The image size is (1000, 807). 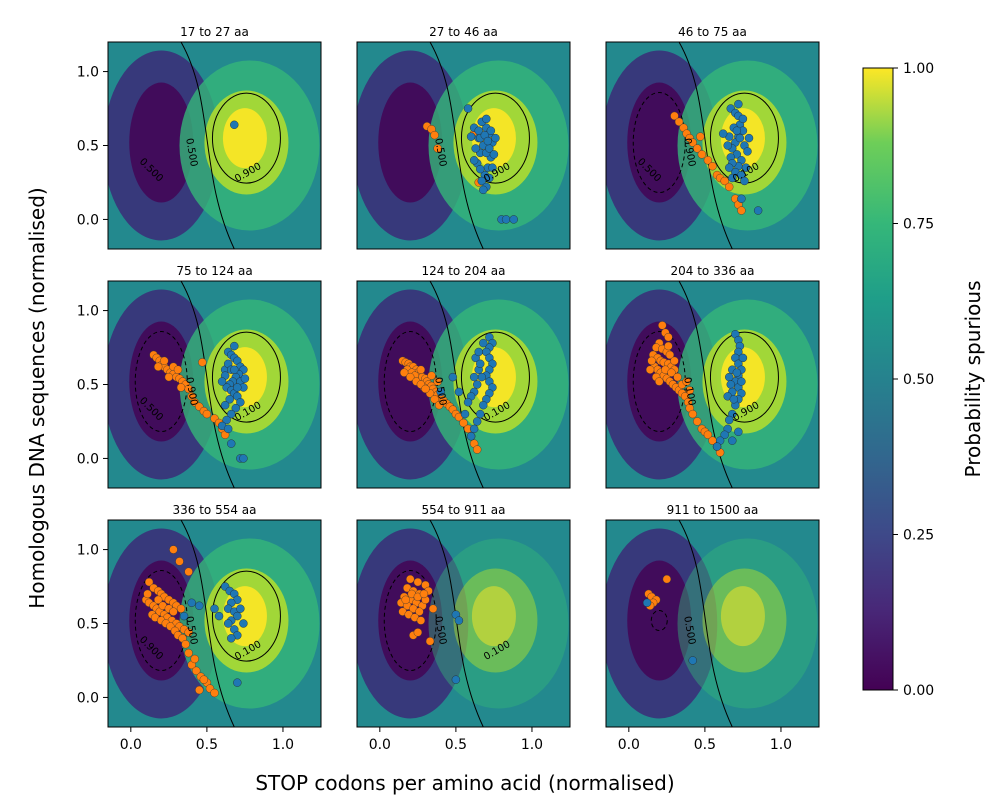 What do you see at coordinates (464, 783) in the screenshot?
I see `x-axis-label: STOP codons per amino acid (normalised)` at bounding box center [464, 783].